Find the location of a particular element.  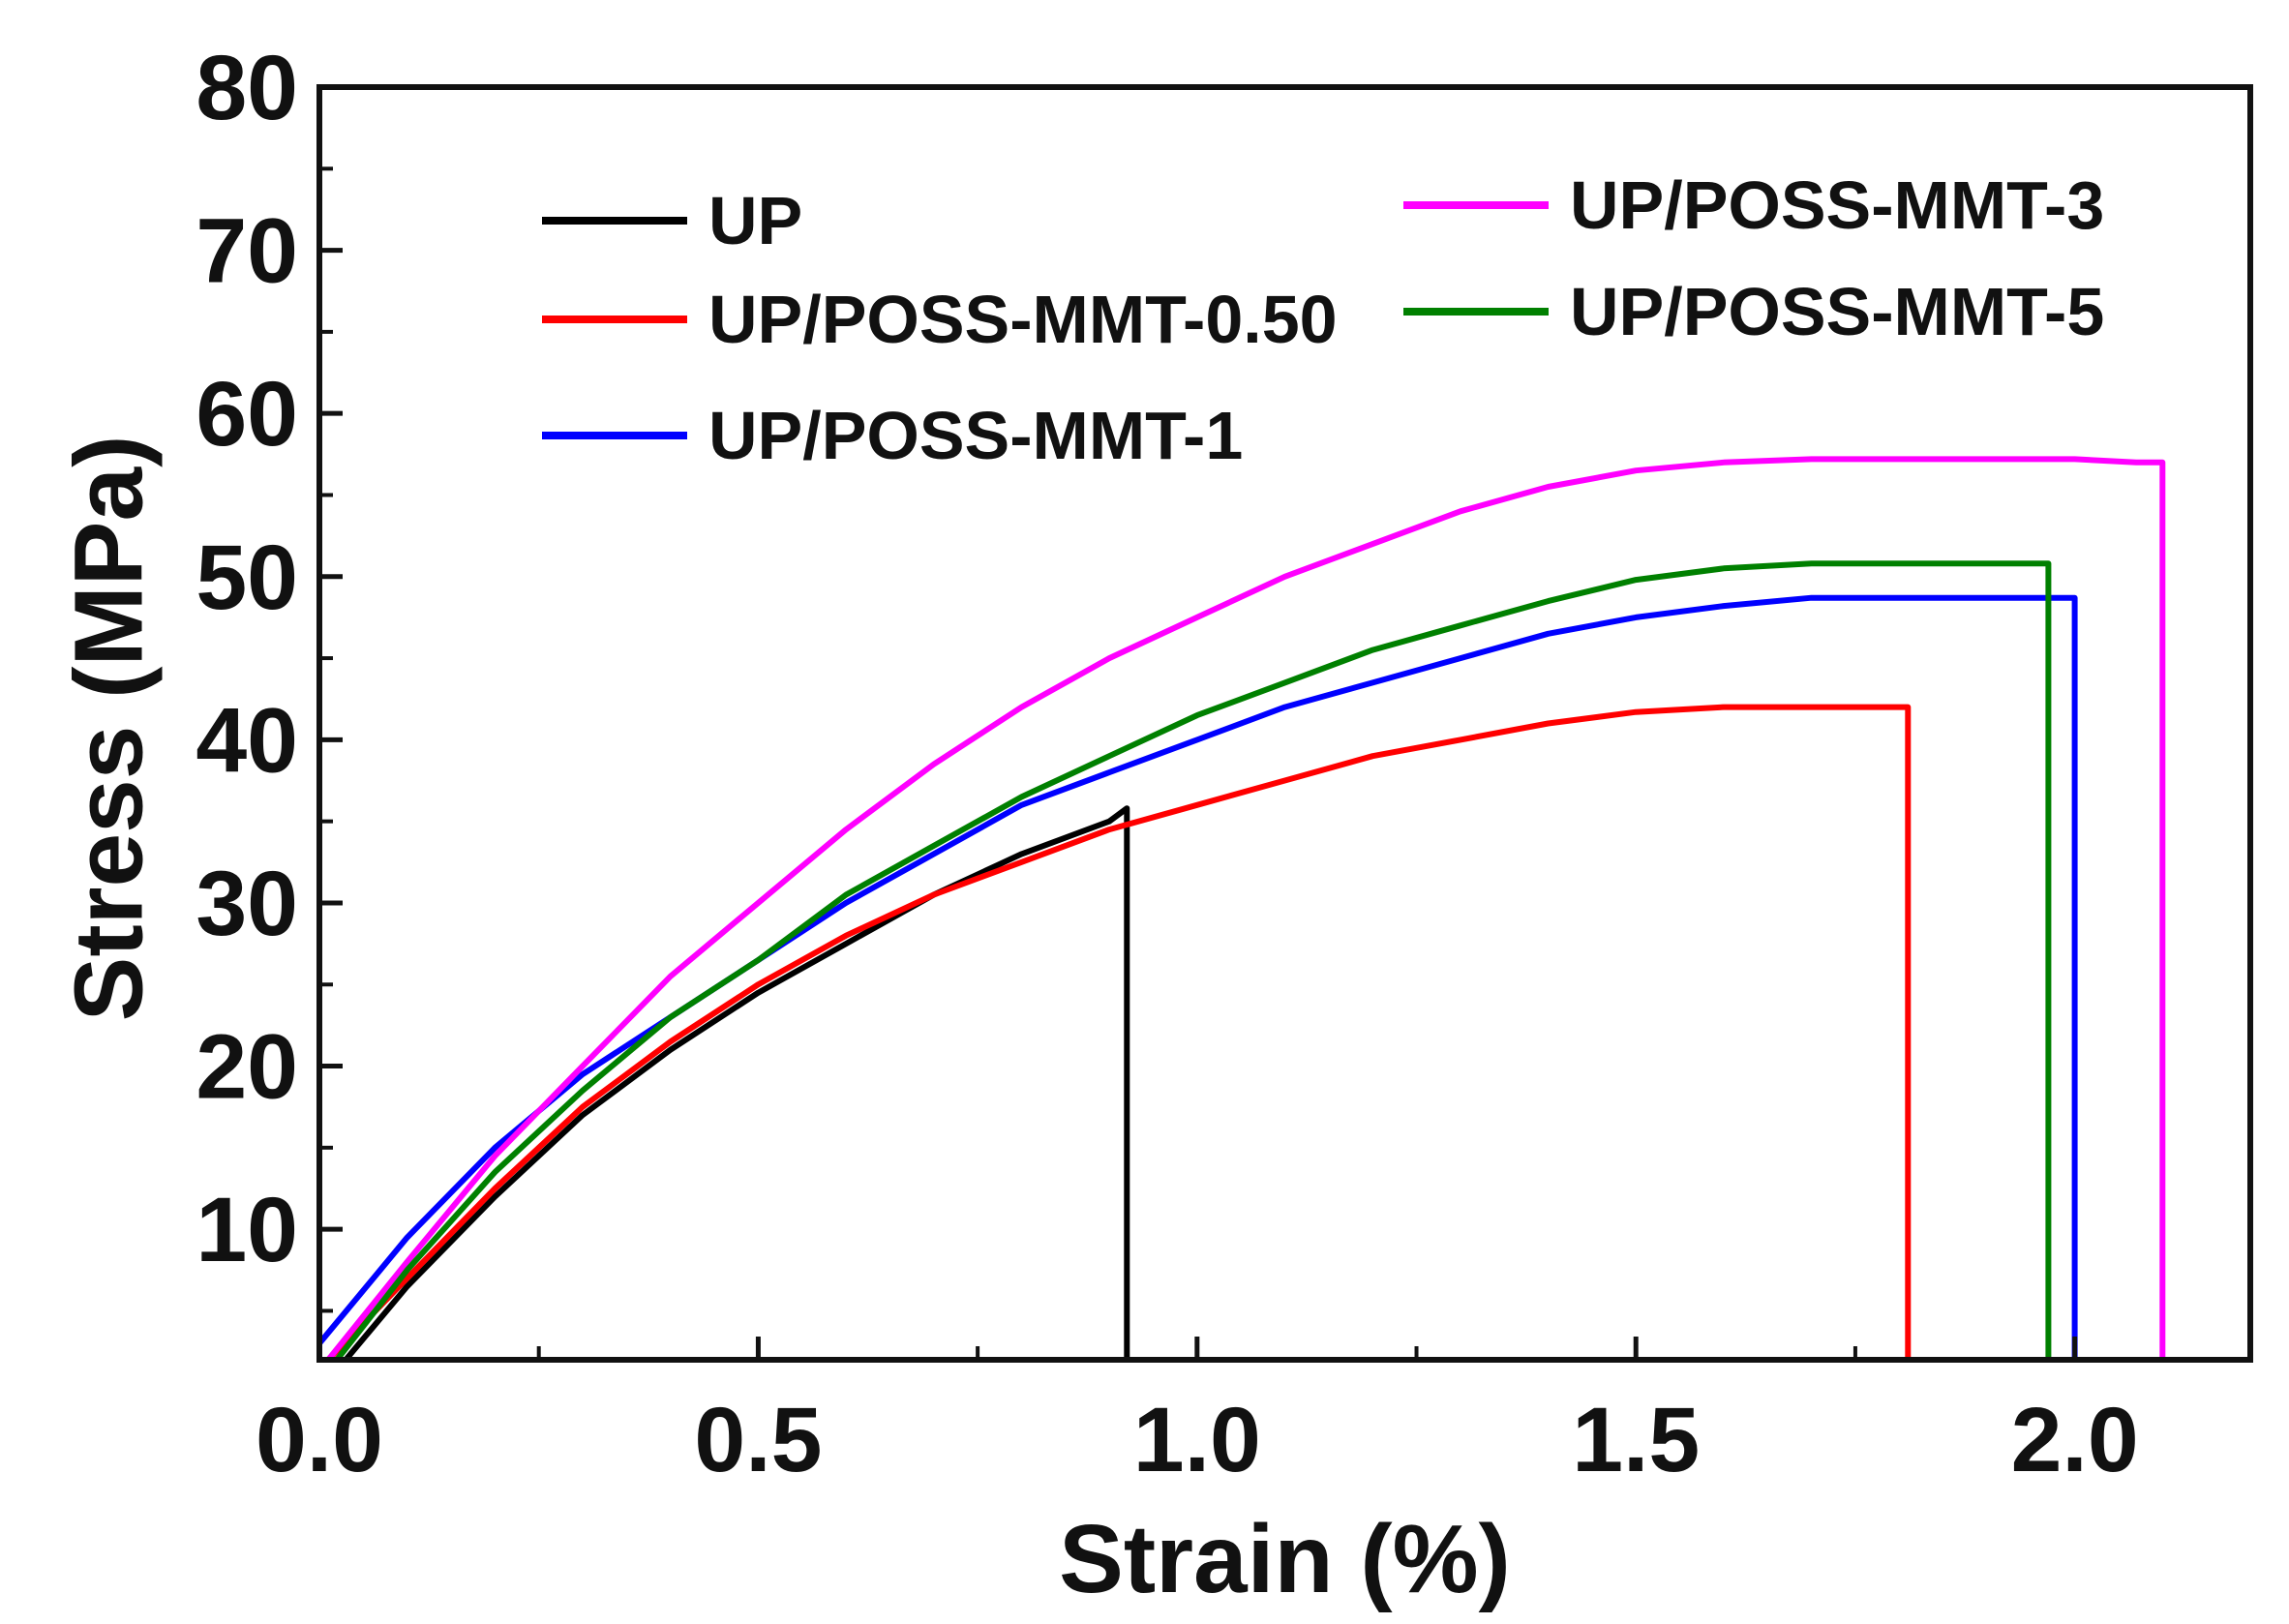

y-tick-label: 80 is located at coordinates (247, 88).